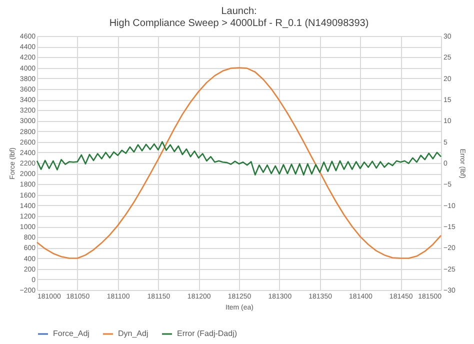 The height and width of the screenshot is (344, 474). What do you see at coordinates (239, 17) in the screenshot?
I see `chart-title: Launch: High Compliance Sweep > 4000Lbf - R_0.1 (N149098393)` at bounding box center [239, 17].